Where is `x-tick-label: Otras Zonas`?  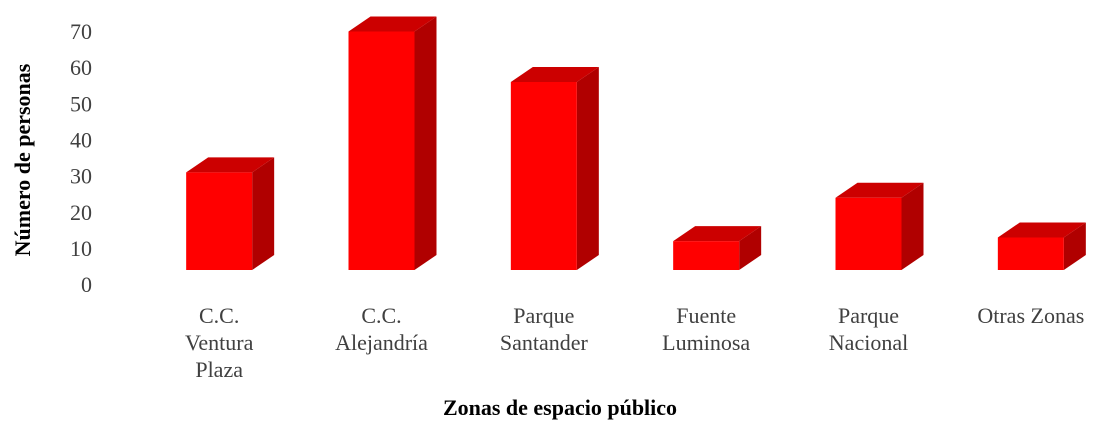 x-tick-label: Otras Zonas is located at coordinates (1030, 315).